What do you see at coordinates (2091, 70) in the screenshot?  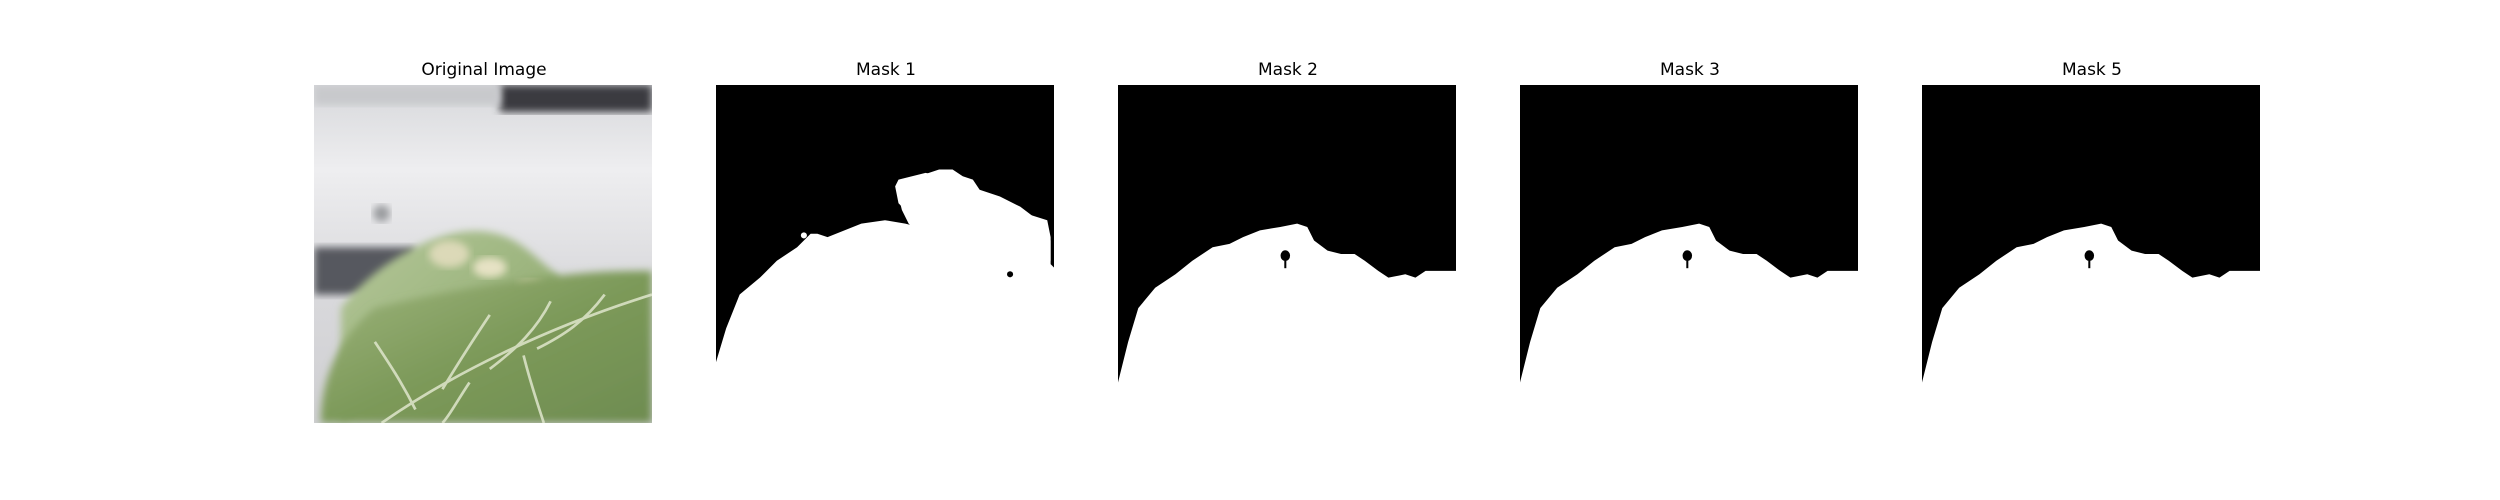 I see `panel-title: Mask 5` at bounding box center [2091, 70].